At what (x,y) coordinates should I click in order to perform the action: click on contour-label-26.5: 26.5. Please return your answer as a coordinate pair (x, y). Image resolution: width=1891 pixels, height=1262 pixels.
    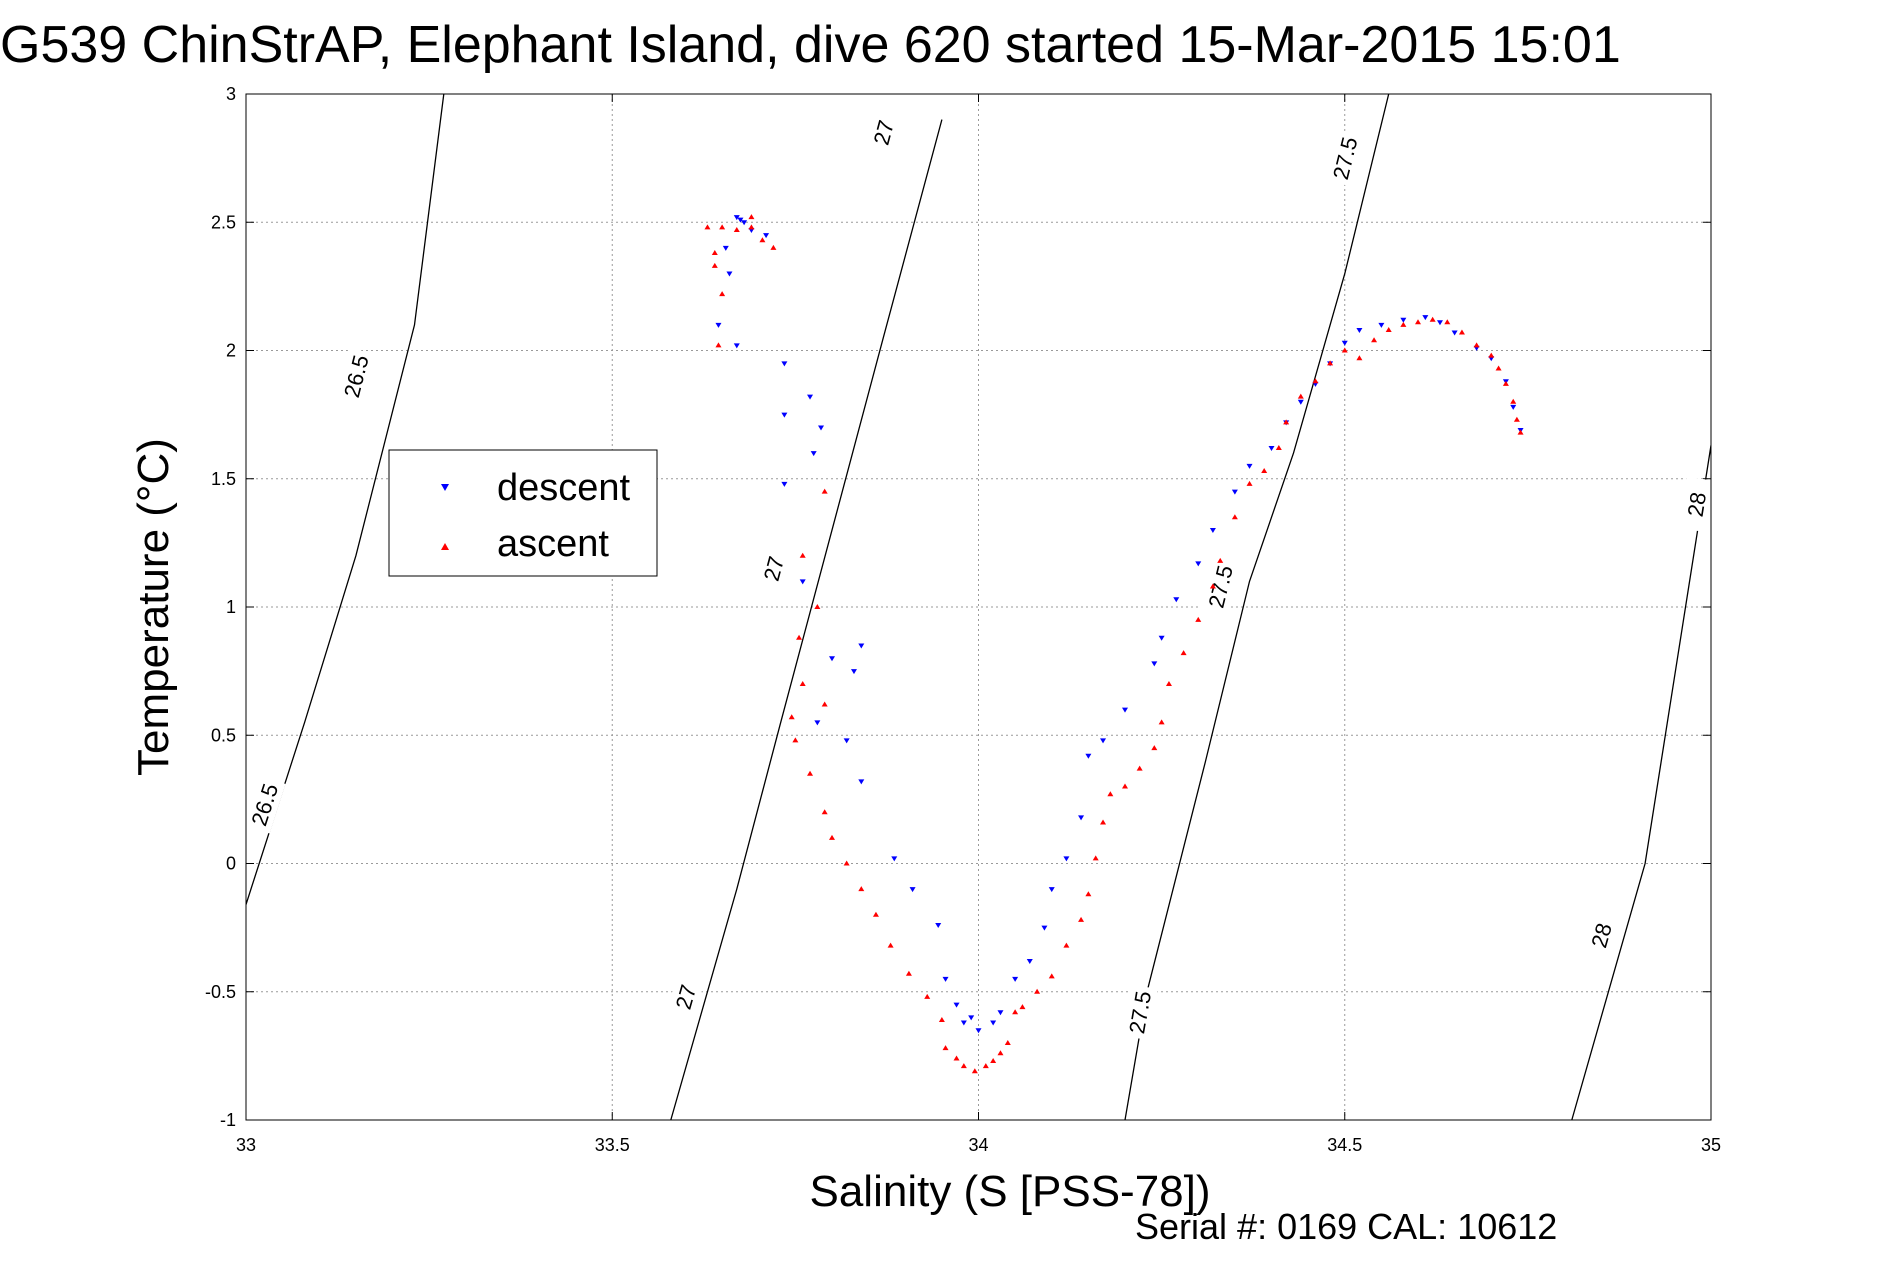
    Looking at the image, I should click on (356, 376).